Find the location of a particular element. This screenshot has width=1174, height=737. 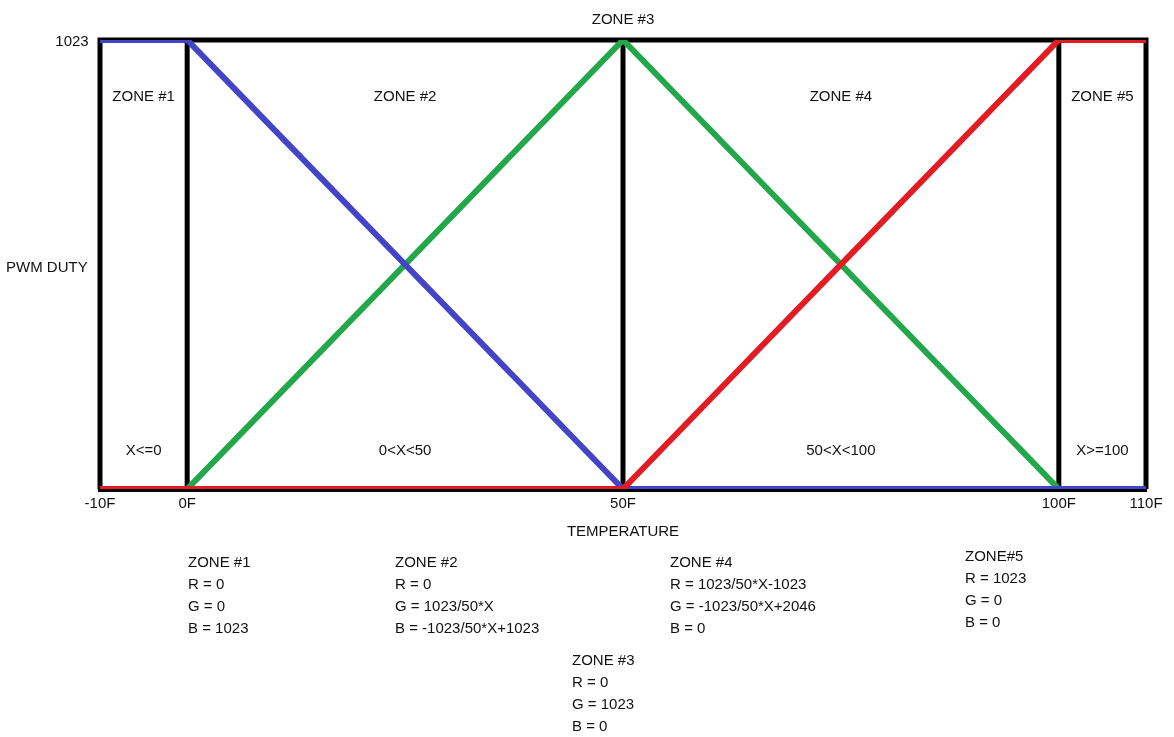

annotation: ZONE #5 is located at coordinates (1102, 95).